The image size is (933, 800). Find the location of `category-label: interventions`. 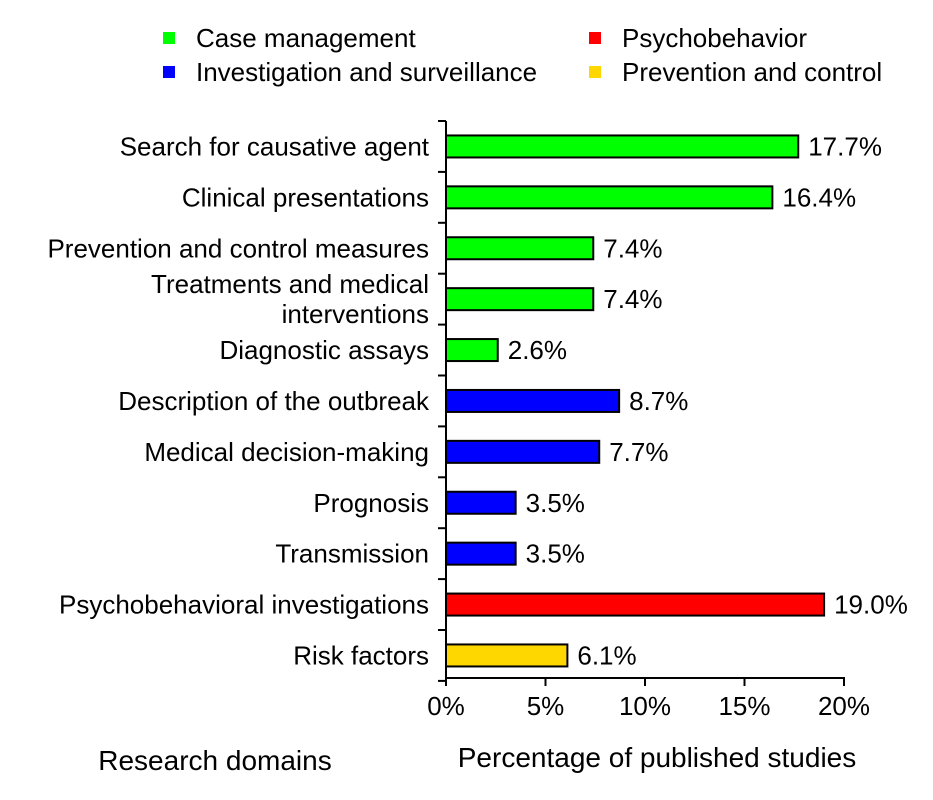

category-label: interventions is located at coordinates (355, 314).